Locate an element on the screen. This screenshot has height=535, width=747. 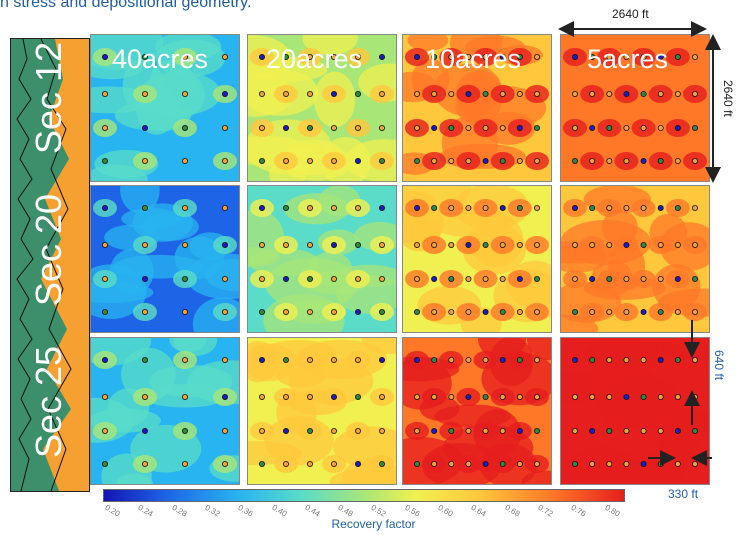
section-label-sec-20: Sec 20 is located at coordinates (49, 250).